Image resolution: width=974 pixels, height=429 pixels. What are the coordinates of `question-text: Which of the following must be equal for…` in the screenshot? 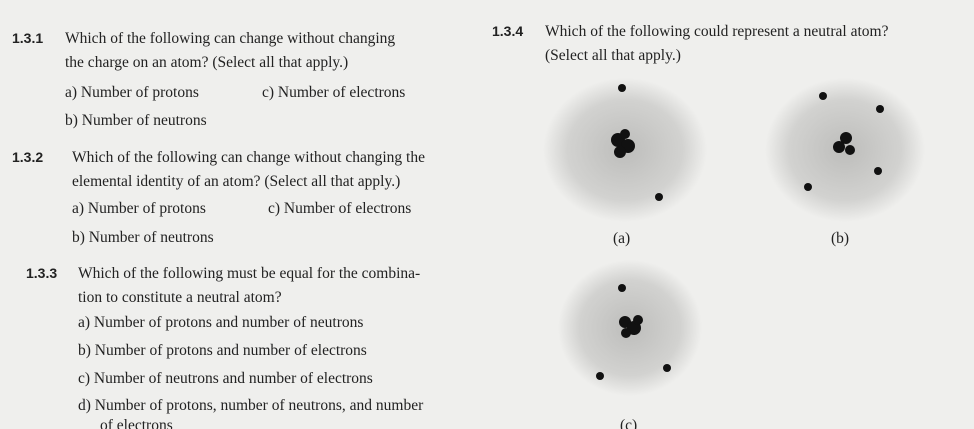 It's located at (249, 273).